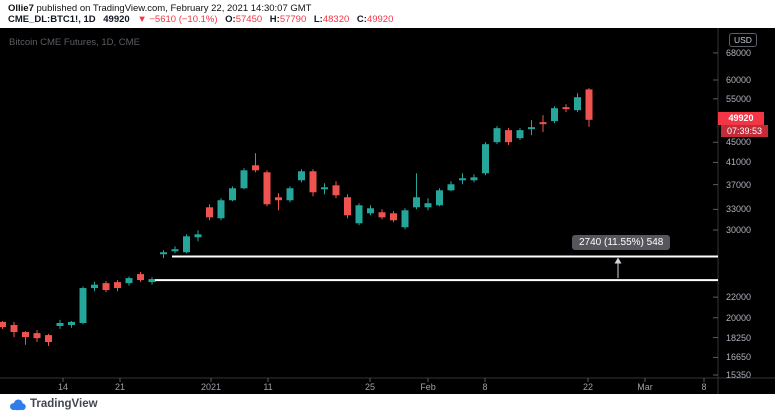 The width and height of the screenshot is (775, 417). I want to click on time-axis-label: Feb, so click(428, 387).